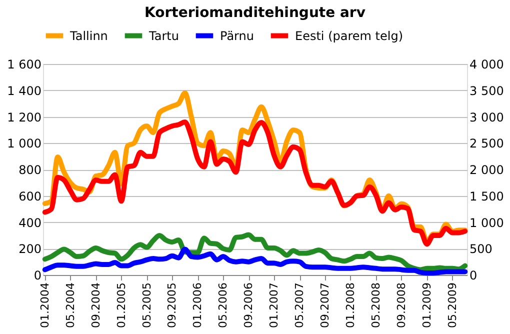  I want to click on x-tick-label: 09.2008, so click(401, 305).